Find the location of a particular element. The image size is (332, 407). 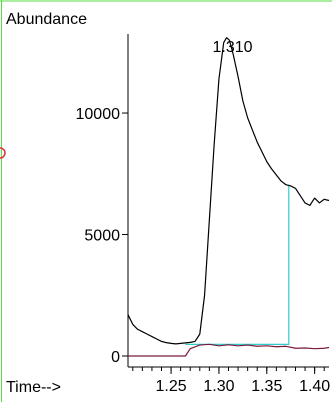

x-tick-group: 1.25 1.30 1.35 1.40 is located at coordinates (243, 381).